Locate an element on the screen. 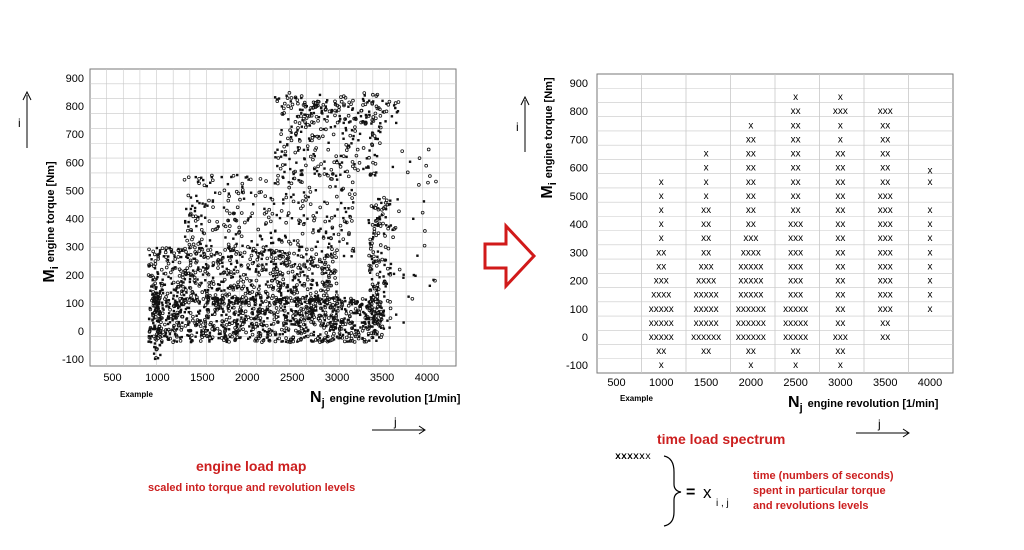 The height and width of the screenshot is (550, 1024). spectrum-cell: xxxxxx is located at coordinates (751, 337).